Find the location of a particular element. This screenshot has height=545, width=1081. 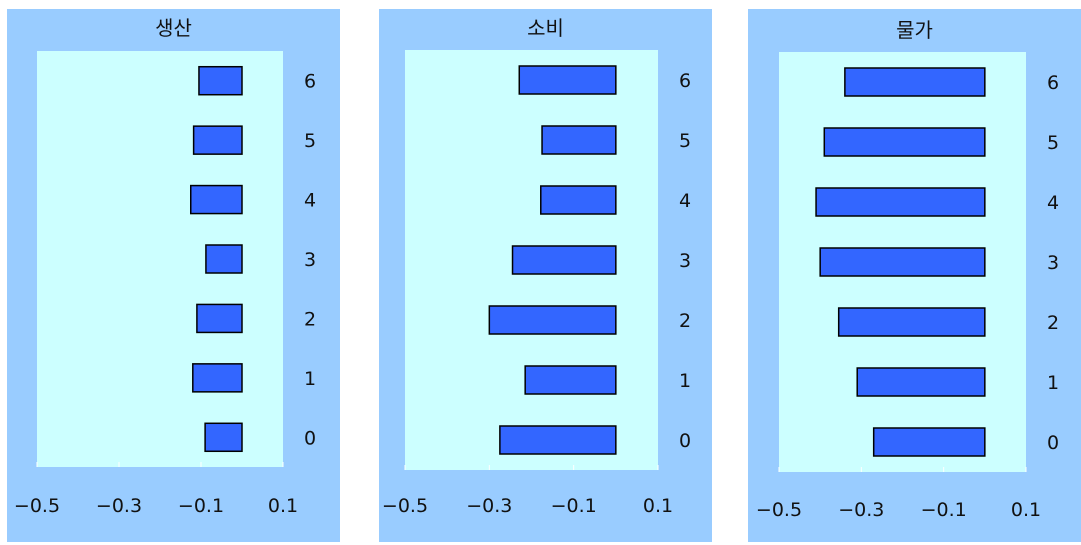

chart-title-consumption: 소비 is located at coordinates (545, 28).